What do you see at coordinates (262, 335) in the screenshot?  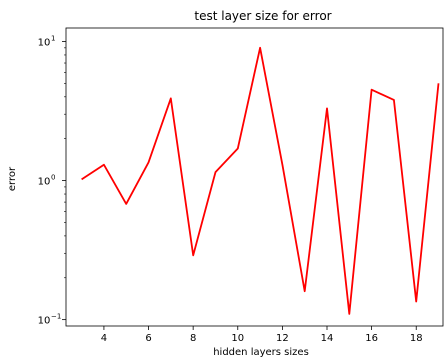 I see `x-axis: 4 6 8 10 12 14 16 18` at bounding box center [262, 335].